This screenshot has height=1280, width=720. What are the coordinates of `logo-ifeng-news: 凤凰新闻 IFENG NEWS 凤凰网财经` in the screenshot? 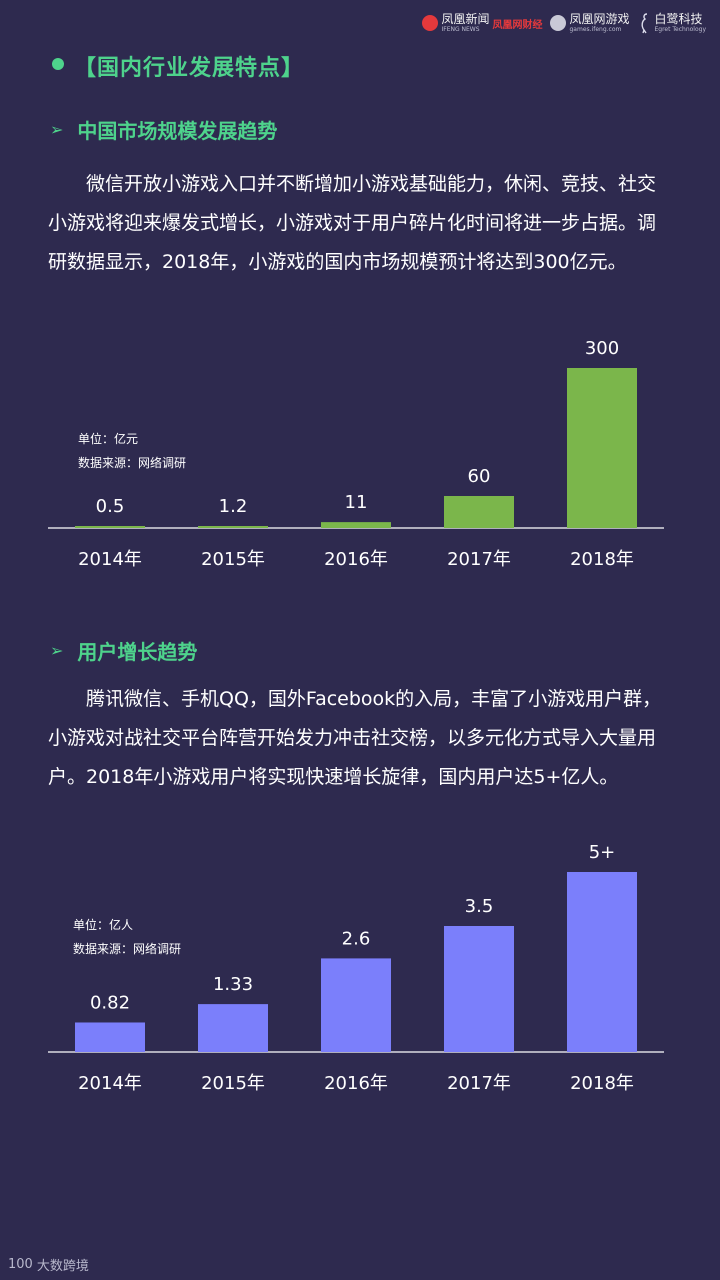 It's located at (482, 23).